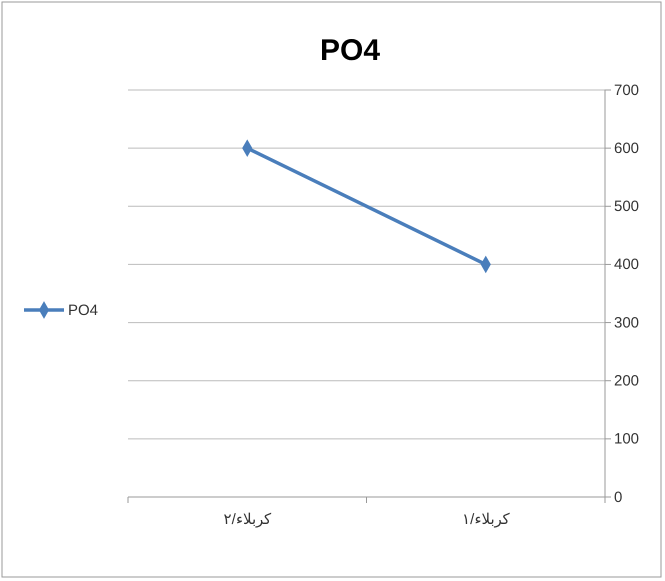 This screenshot has width=665, height=581. What do you see at coordinates (83, 310) in the screenshot?
I see `legend-label: PO4` at bounding box center [83, 310].